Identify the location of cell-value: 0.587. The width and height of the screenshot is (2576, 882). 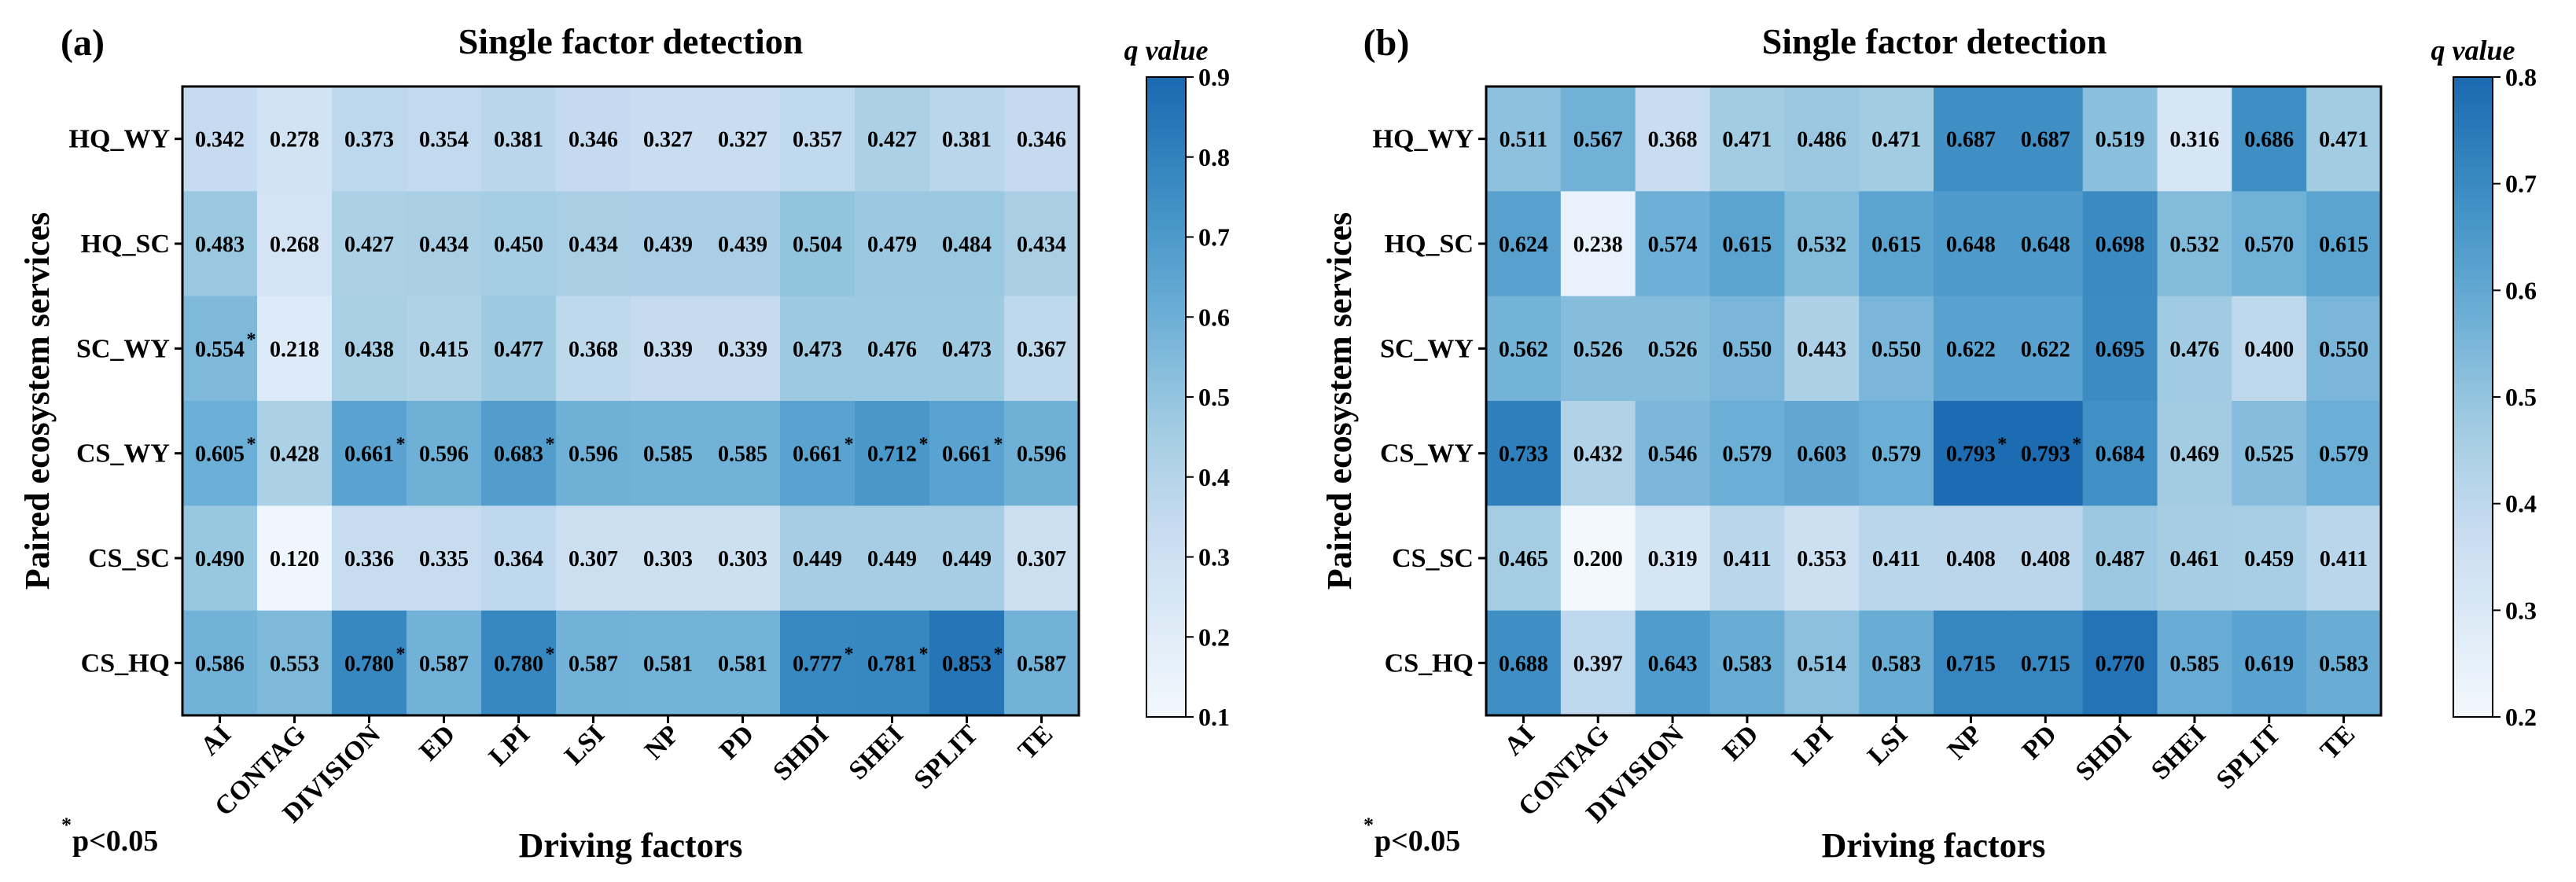
(593, 664).